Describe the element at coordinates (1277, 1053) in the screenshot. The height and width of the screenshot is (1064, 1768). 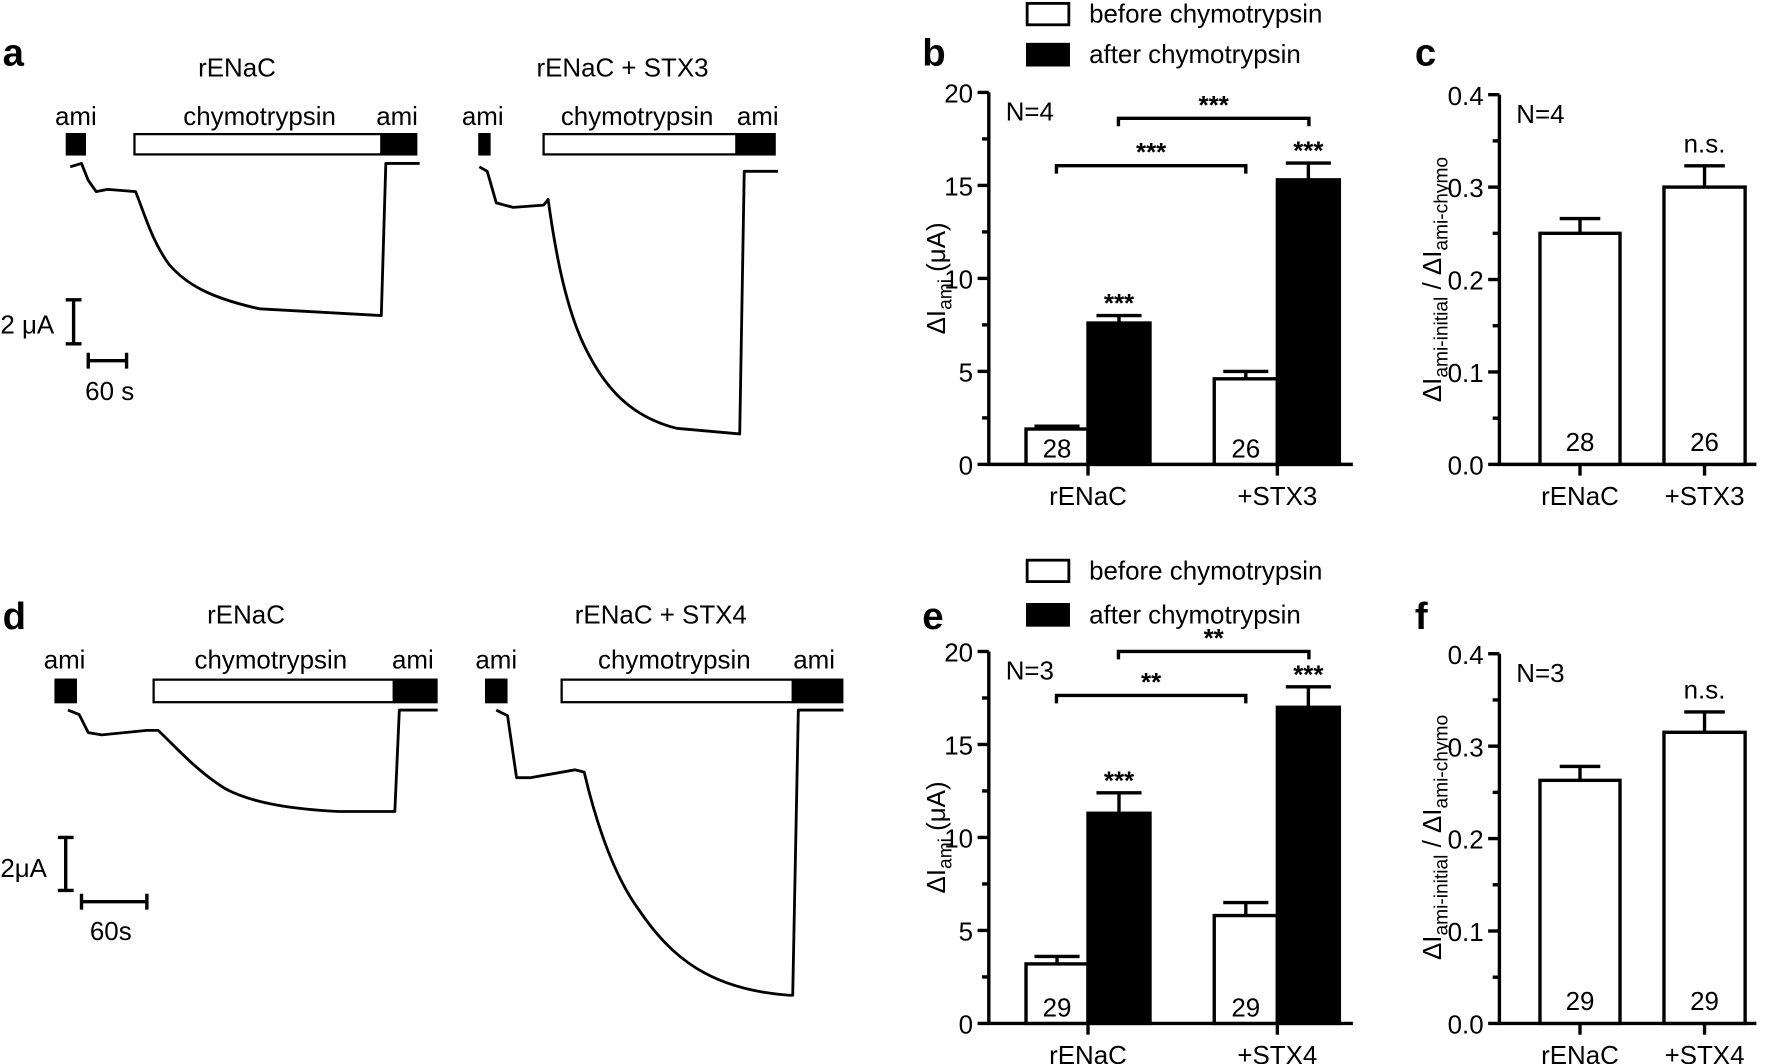
I see `x-tick-label: +STX4` at that location.